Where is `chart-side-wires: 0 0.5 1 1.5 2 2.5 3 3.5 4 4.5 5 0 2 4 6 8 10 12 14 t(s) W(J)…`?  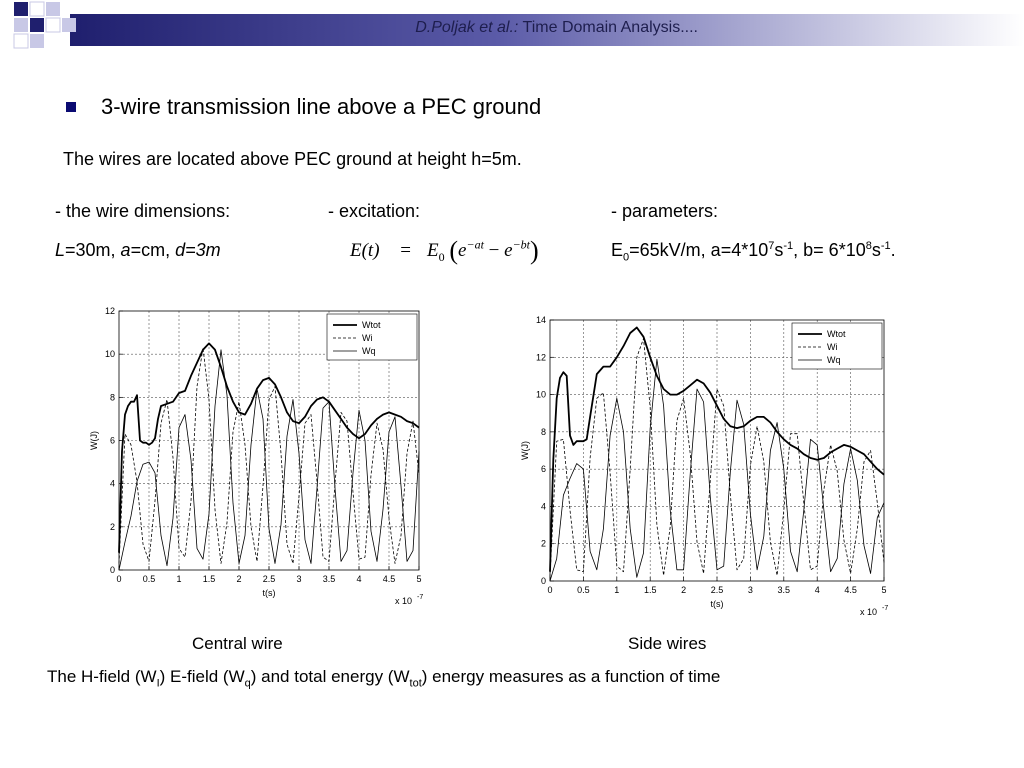
chart-side-wires: 0 0.5 1 1.5 2 2.5 3 3.5 4 4.5 5 0 2 4 6 8 10 12 14 t(s) W(J)… is located at coordinates (704, 466).